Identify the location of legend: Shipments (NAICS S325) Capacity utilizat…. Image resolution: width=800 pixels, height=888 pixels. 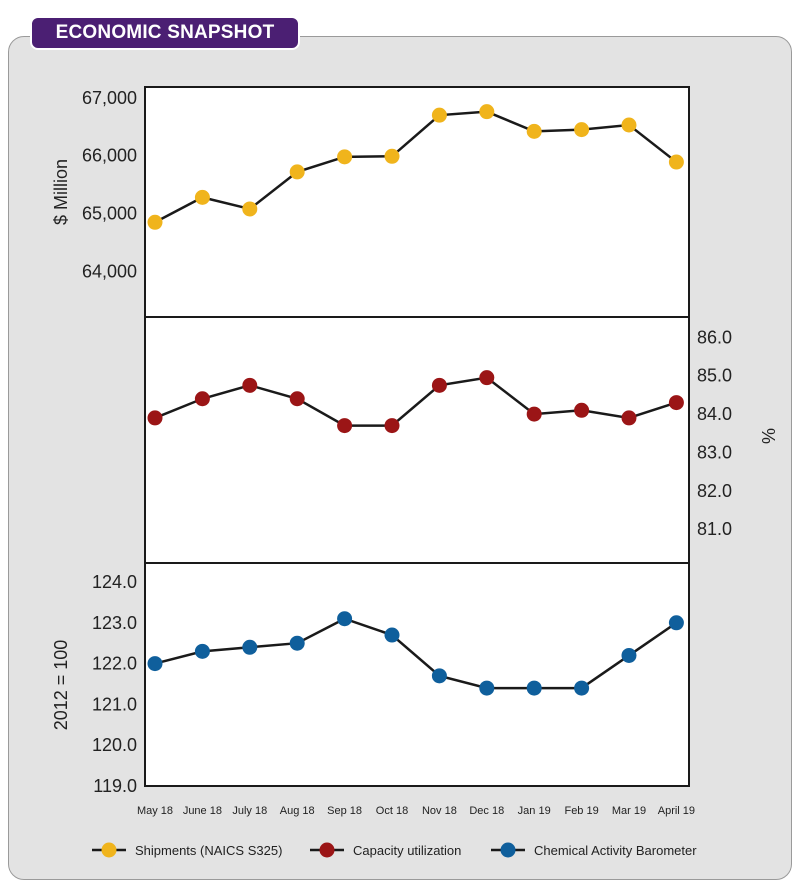
(394, 850).